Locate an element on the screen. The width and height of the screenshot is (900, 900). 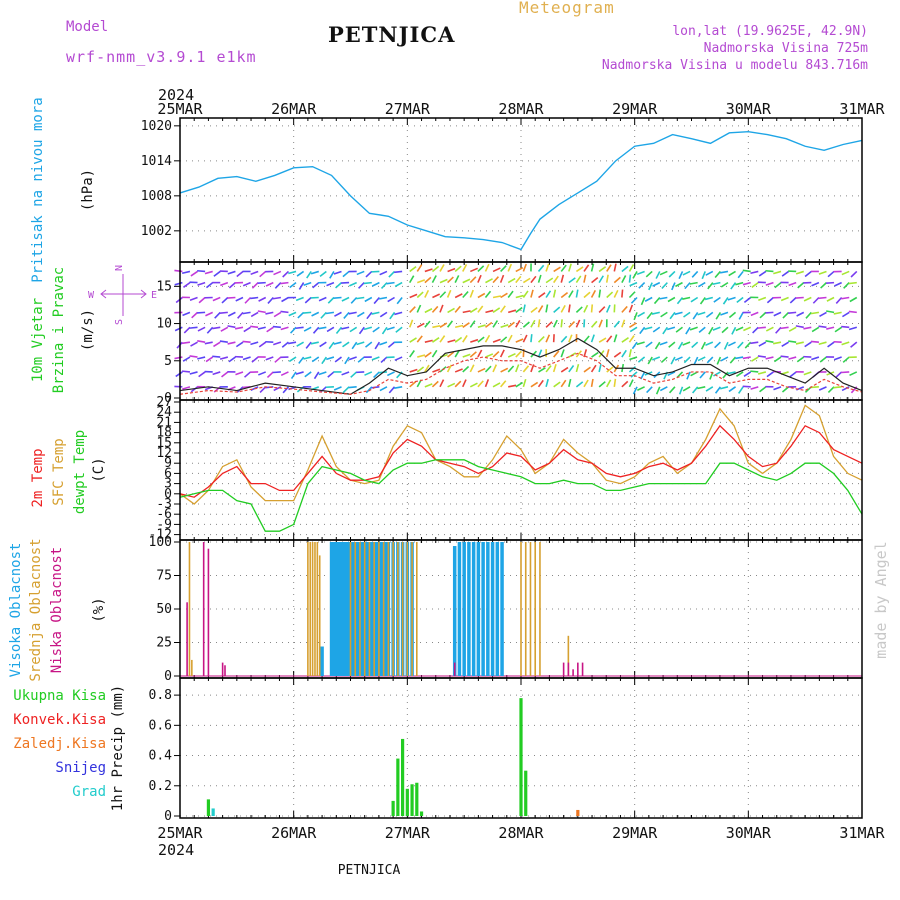
precip-bars is located at coordinates (393, 757).